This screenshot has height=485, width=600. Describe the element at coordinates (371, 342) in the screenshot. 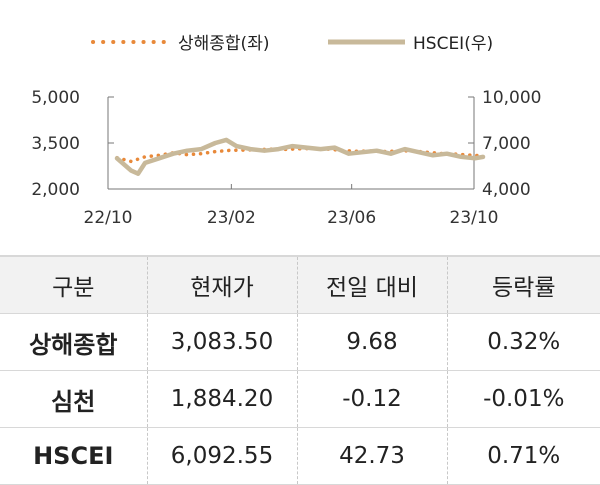

I see `change-cell: 9.68` at that location.